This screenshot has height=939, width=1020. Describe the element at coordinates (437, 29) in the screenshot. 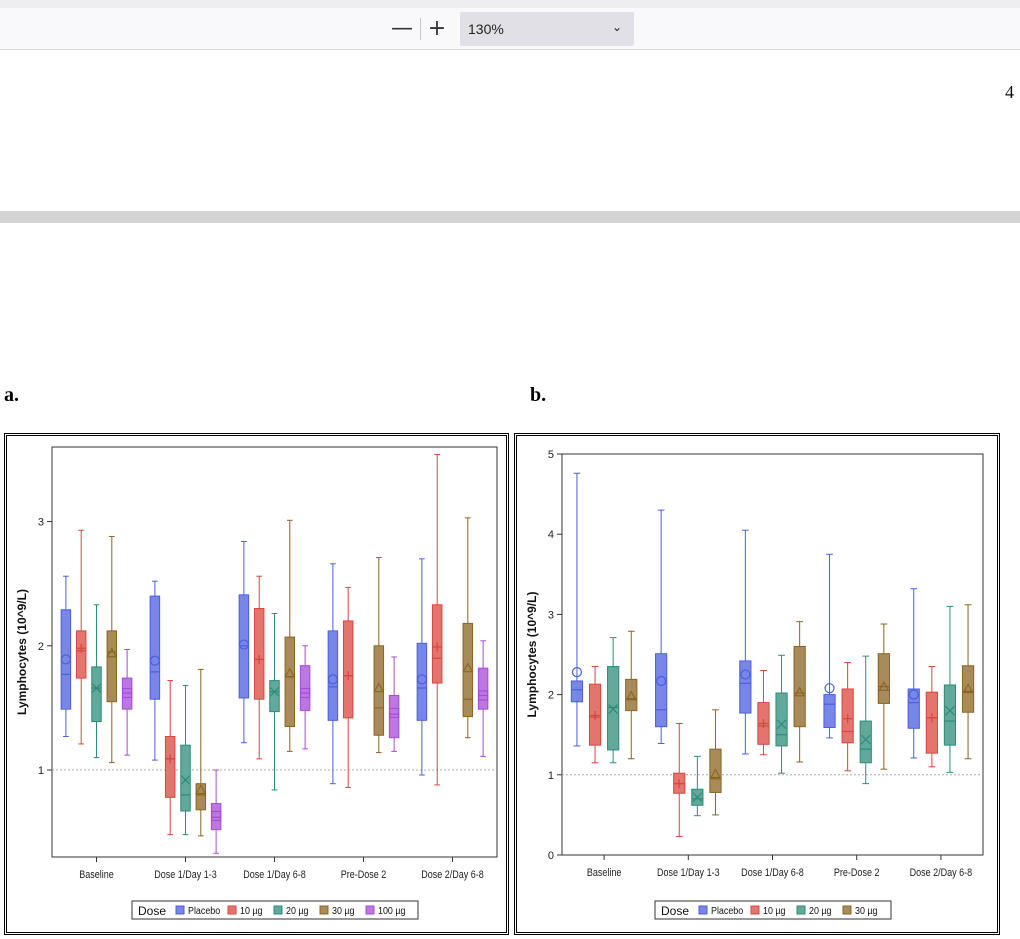

I see `zoom-in-button: +` at that location.